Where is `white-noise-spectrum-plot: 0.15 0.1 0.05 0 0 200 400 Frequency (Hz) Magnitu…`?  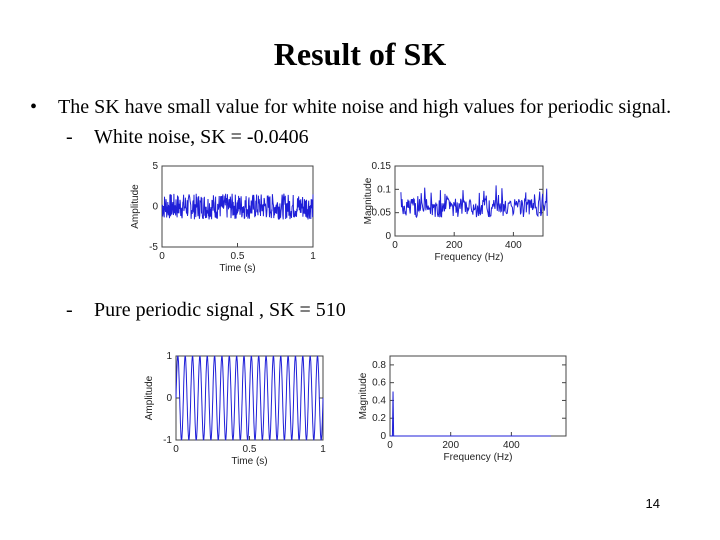
white-noise-spectrum-plot: 0.15 0.1 0.05 0 0 200 400 Frequency (Hz) Magnitu… is located at coordinates (450, 220).